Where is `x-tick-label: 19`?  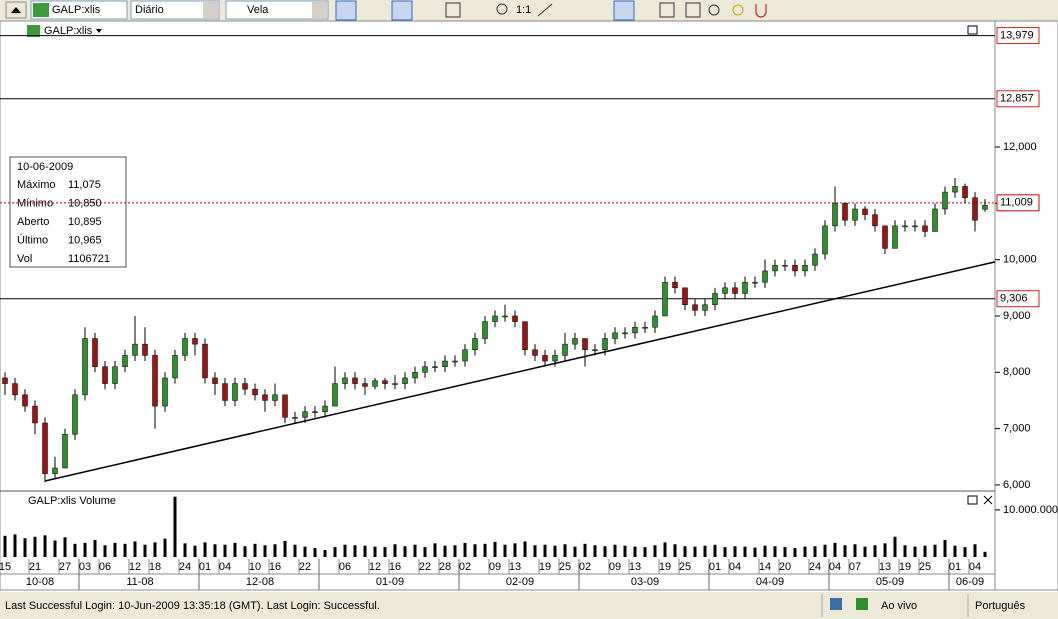
x-tick-label: 19 is located at coordinates (905, 567).